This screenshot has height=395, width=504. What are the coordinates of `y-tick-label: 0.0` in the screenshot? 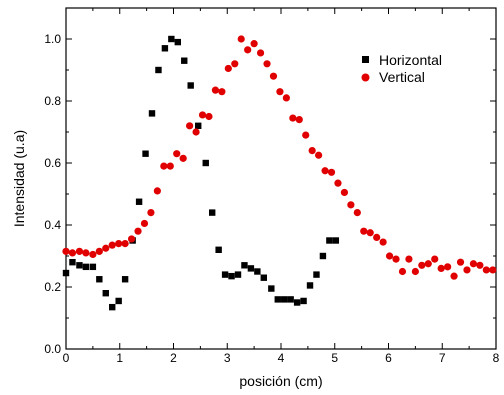 It's located at (52, 349).